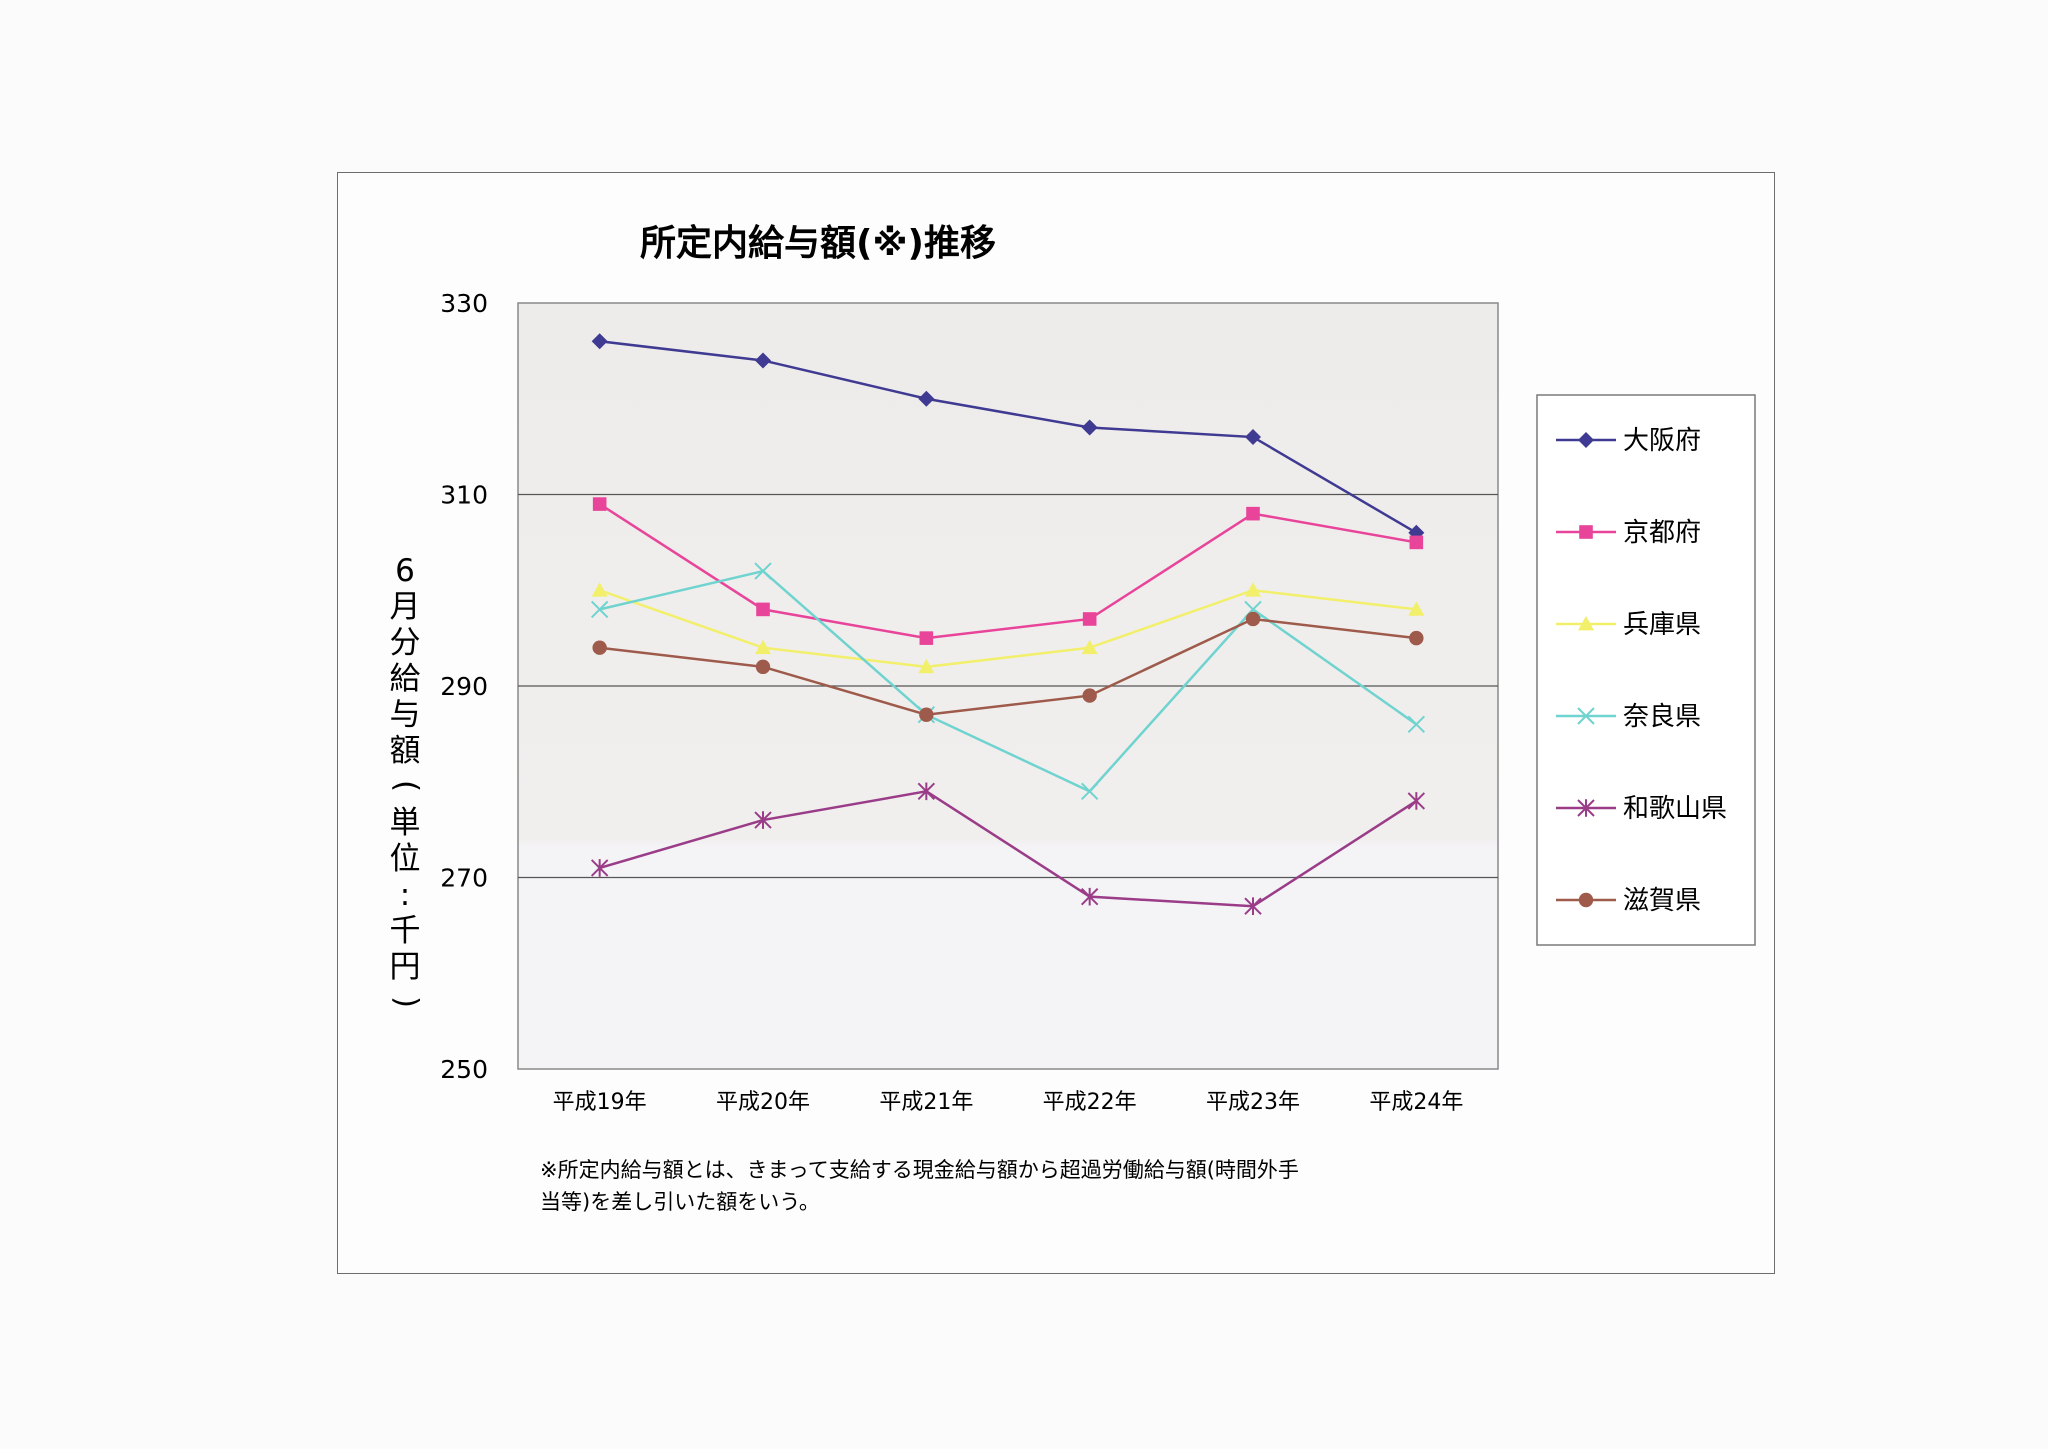 The height and width of the screenshot is (1449, 2048). What do you see at coordinates (600, 1102) in the screenshot?
I see `x-tick-label: 平成19年` at bounding box center [600, 1102].